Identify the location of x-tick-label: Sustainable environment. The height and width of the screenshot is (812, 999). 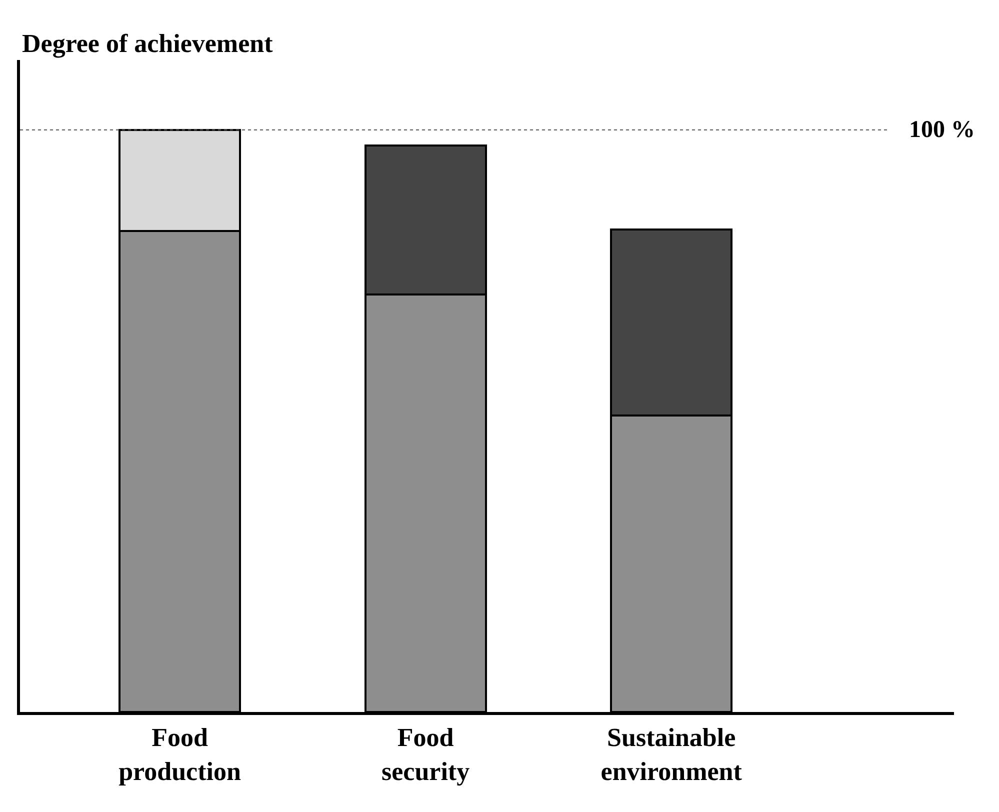
(671, 754).